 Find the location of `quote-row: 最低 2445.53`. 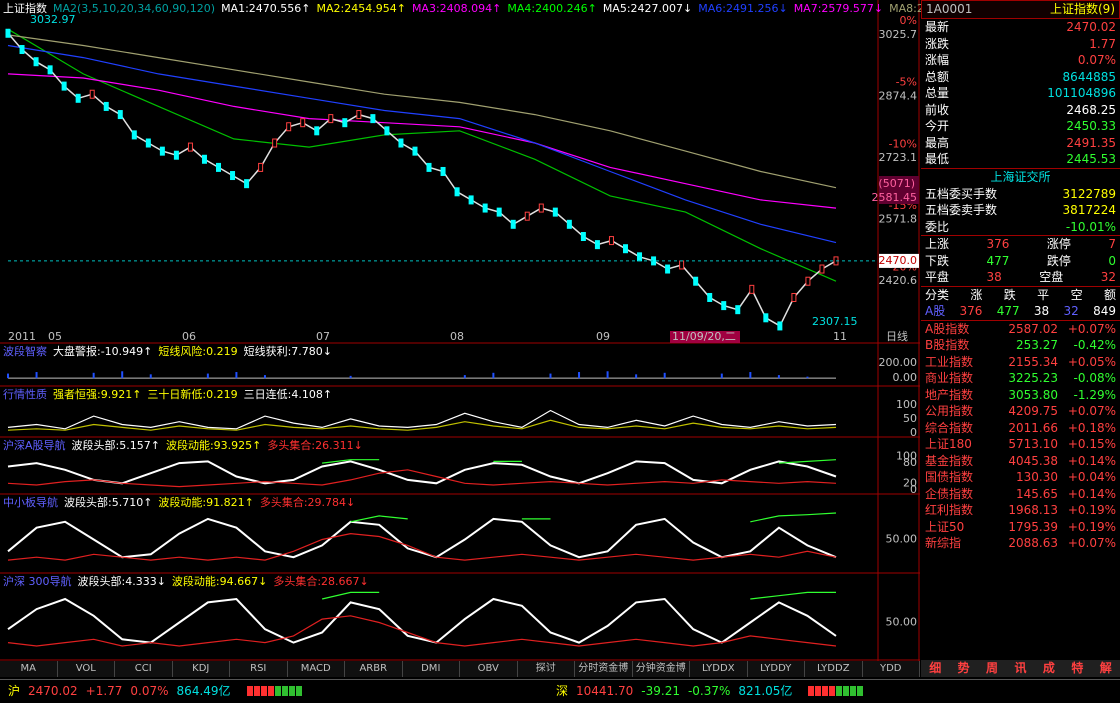

quote-row: 最低 2445.53 is located at coordinates (1020, 159).